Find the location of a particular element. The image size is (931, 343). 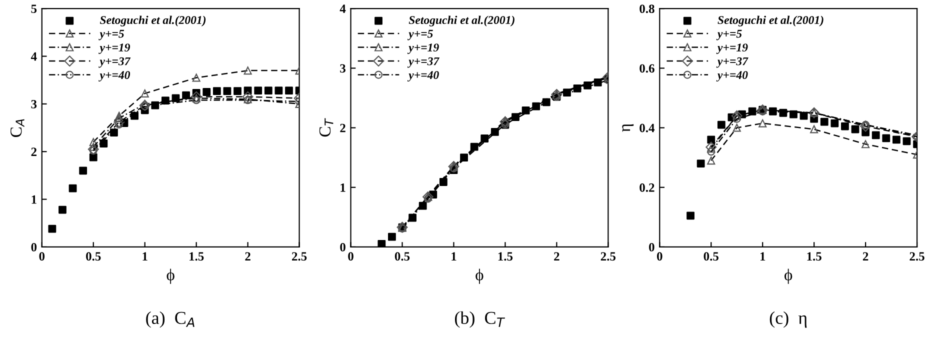

y-tick-label: 0.8 is located at coordinates (647, 9).